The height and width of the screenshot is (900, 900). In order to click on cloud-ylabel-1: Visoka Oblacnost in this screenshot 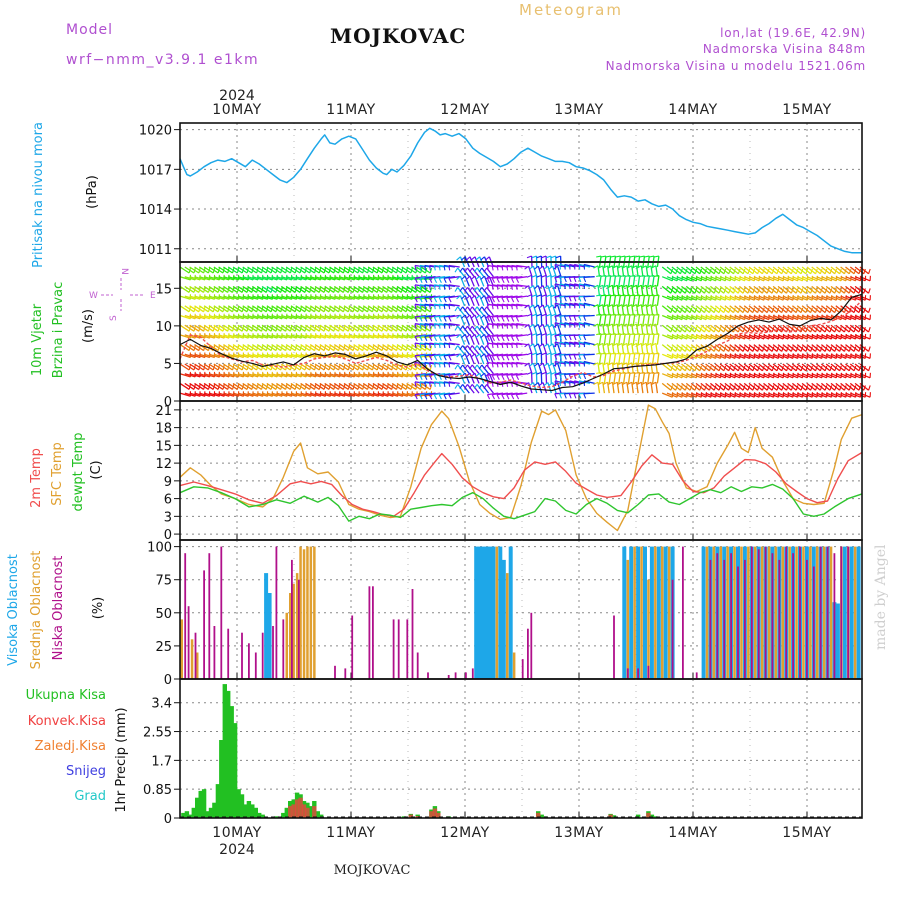, I will do `click(13, 610)`.